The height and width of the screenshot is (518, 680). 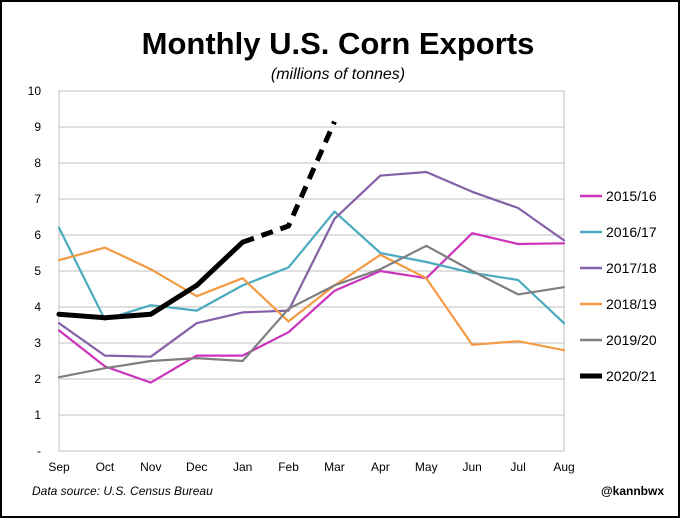 What do you see at coordinates (517, 467) in the screenshot?
I see `x-tick-label: Jul` at bounding box center [517, 467].